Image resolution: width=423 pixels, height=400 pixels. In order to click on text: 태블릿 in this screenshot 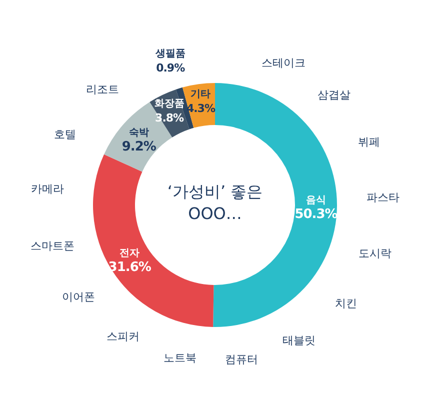, I will do `click(299, 341)`.